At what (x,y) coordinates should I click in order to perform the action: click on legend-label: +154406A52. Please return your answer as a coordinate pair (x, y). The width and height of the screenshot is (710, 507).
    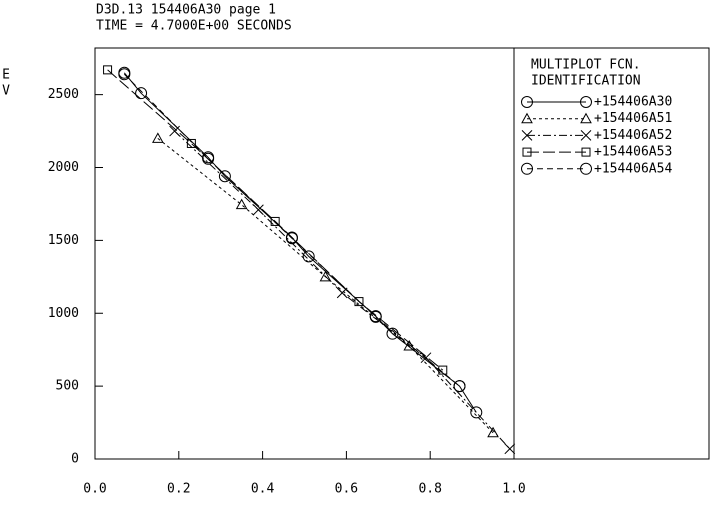
    Looking at the image, I should click on (633, 135).